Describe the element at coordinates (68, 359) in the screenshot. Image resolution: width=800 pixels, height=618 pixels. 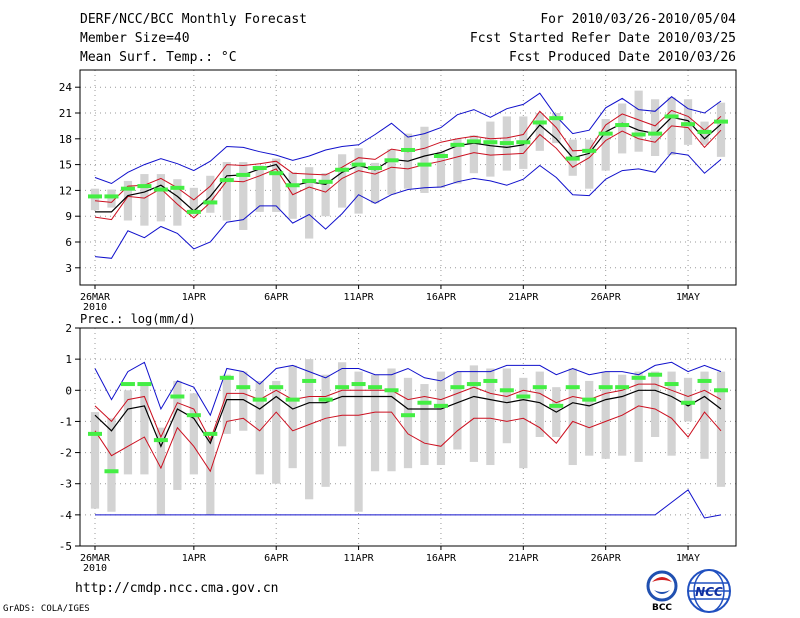
I see `y-tick-label: 1` at that location.